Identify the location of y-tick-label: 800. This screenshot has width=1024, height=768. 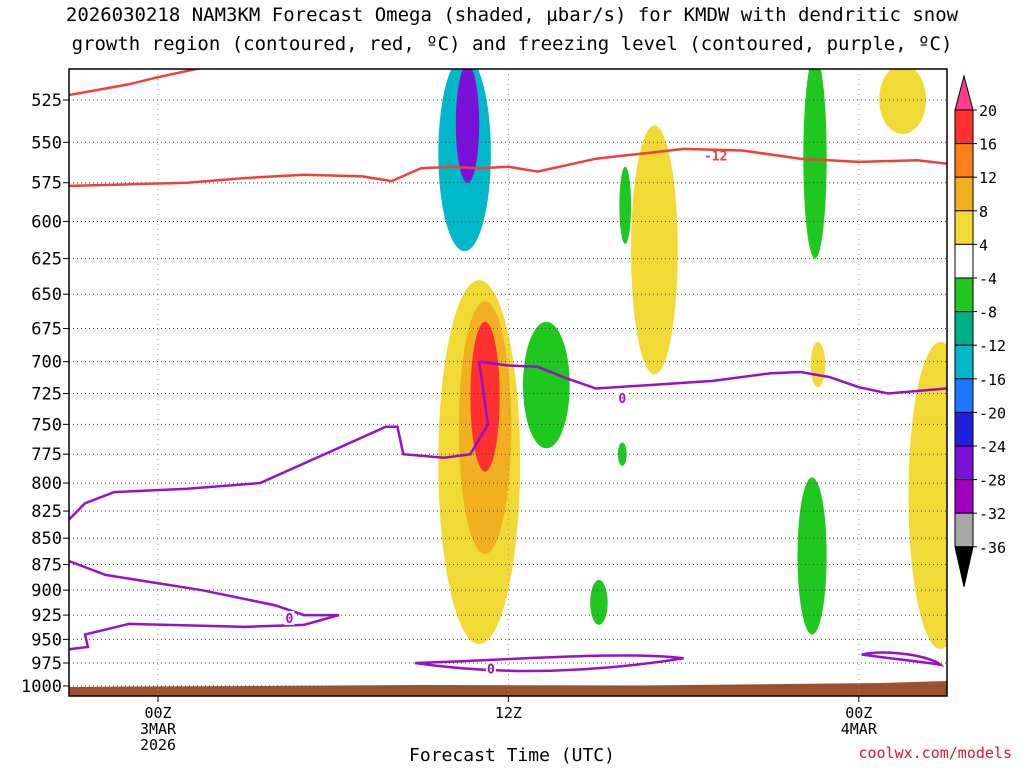
(46, 484).